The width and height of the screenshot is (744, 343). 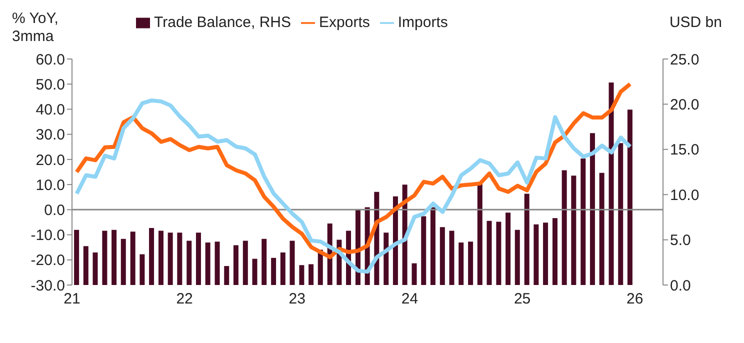 What do you see at coordinates (680, 241) in the screenshot?
I see `y2-tick-label: 5.0` at bounding box center [680, 241].